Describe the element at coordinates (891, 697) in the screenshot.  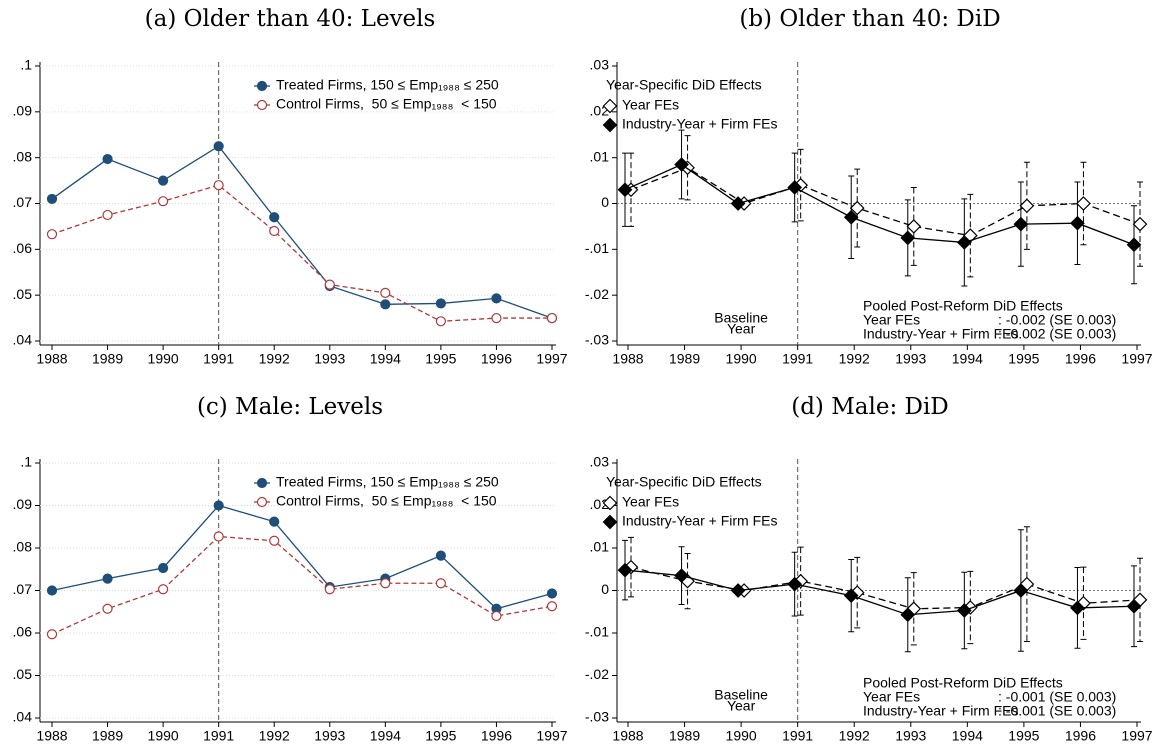
I see `pooled-label: Year FEs` at that location.